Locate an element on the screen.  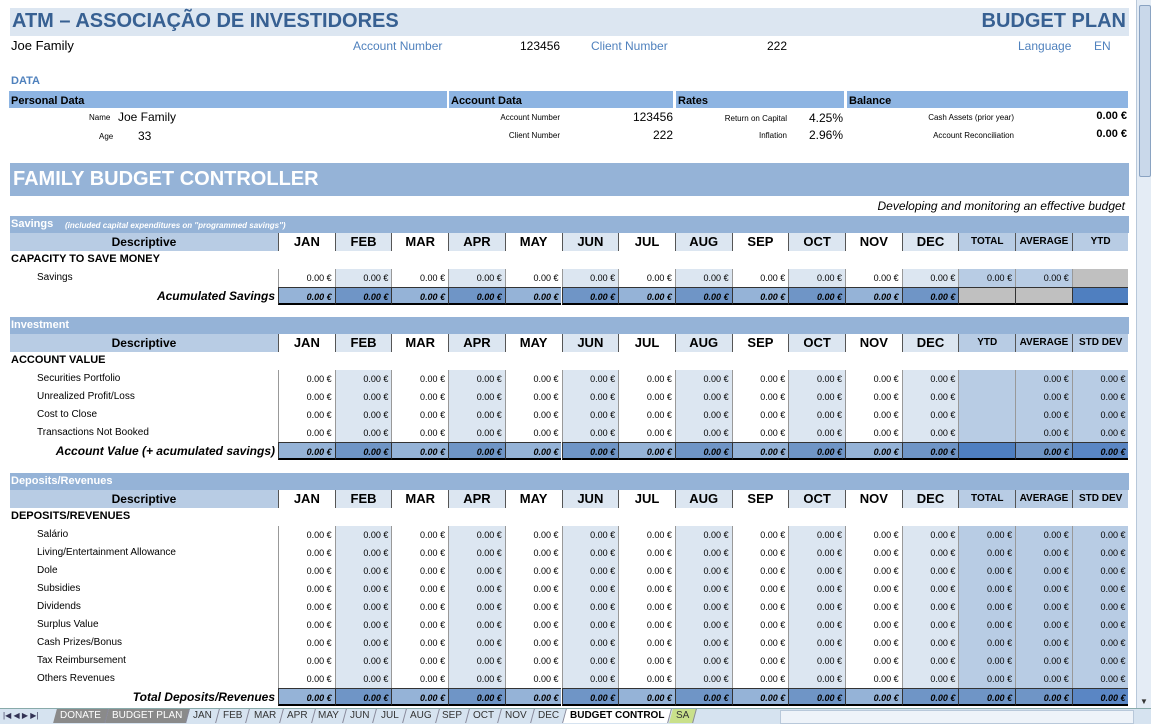
sheet-tab: JUN is located at coordinates (360, 716).